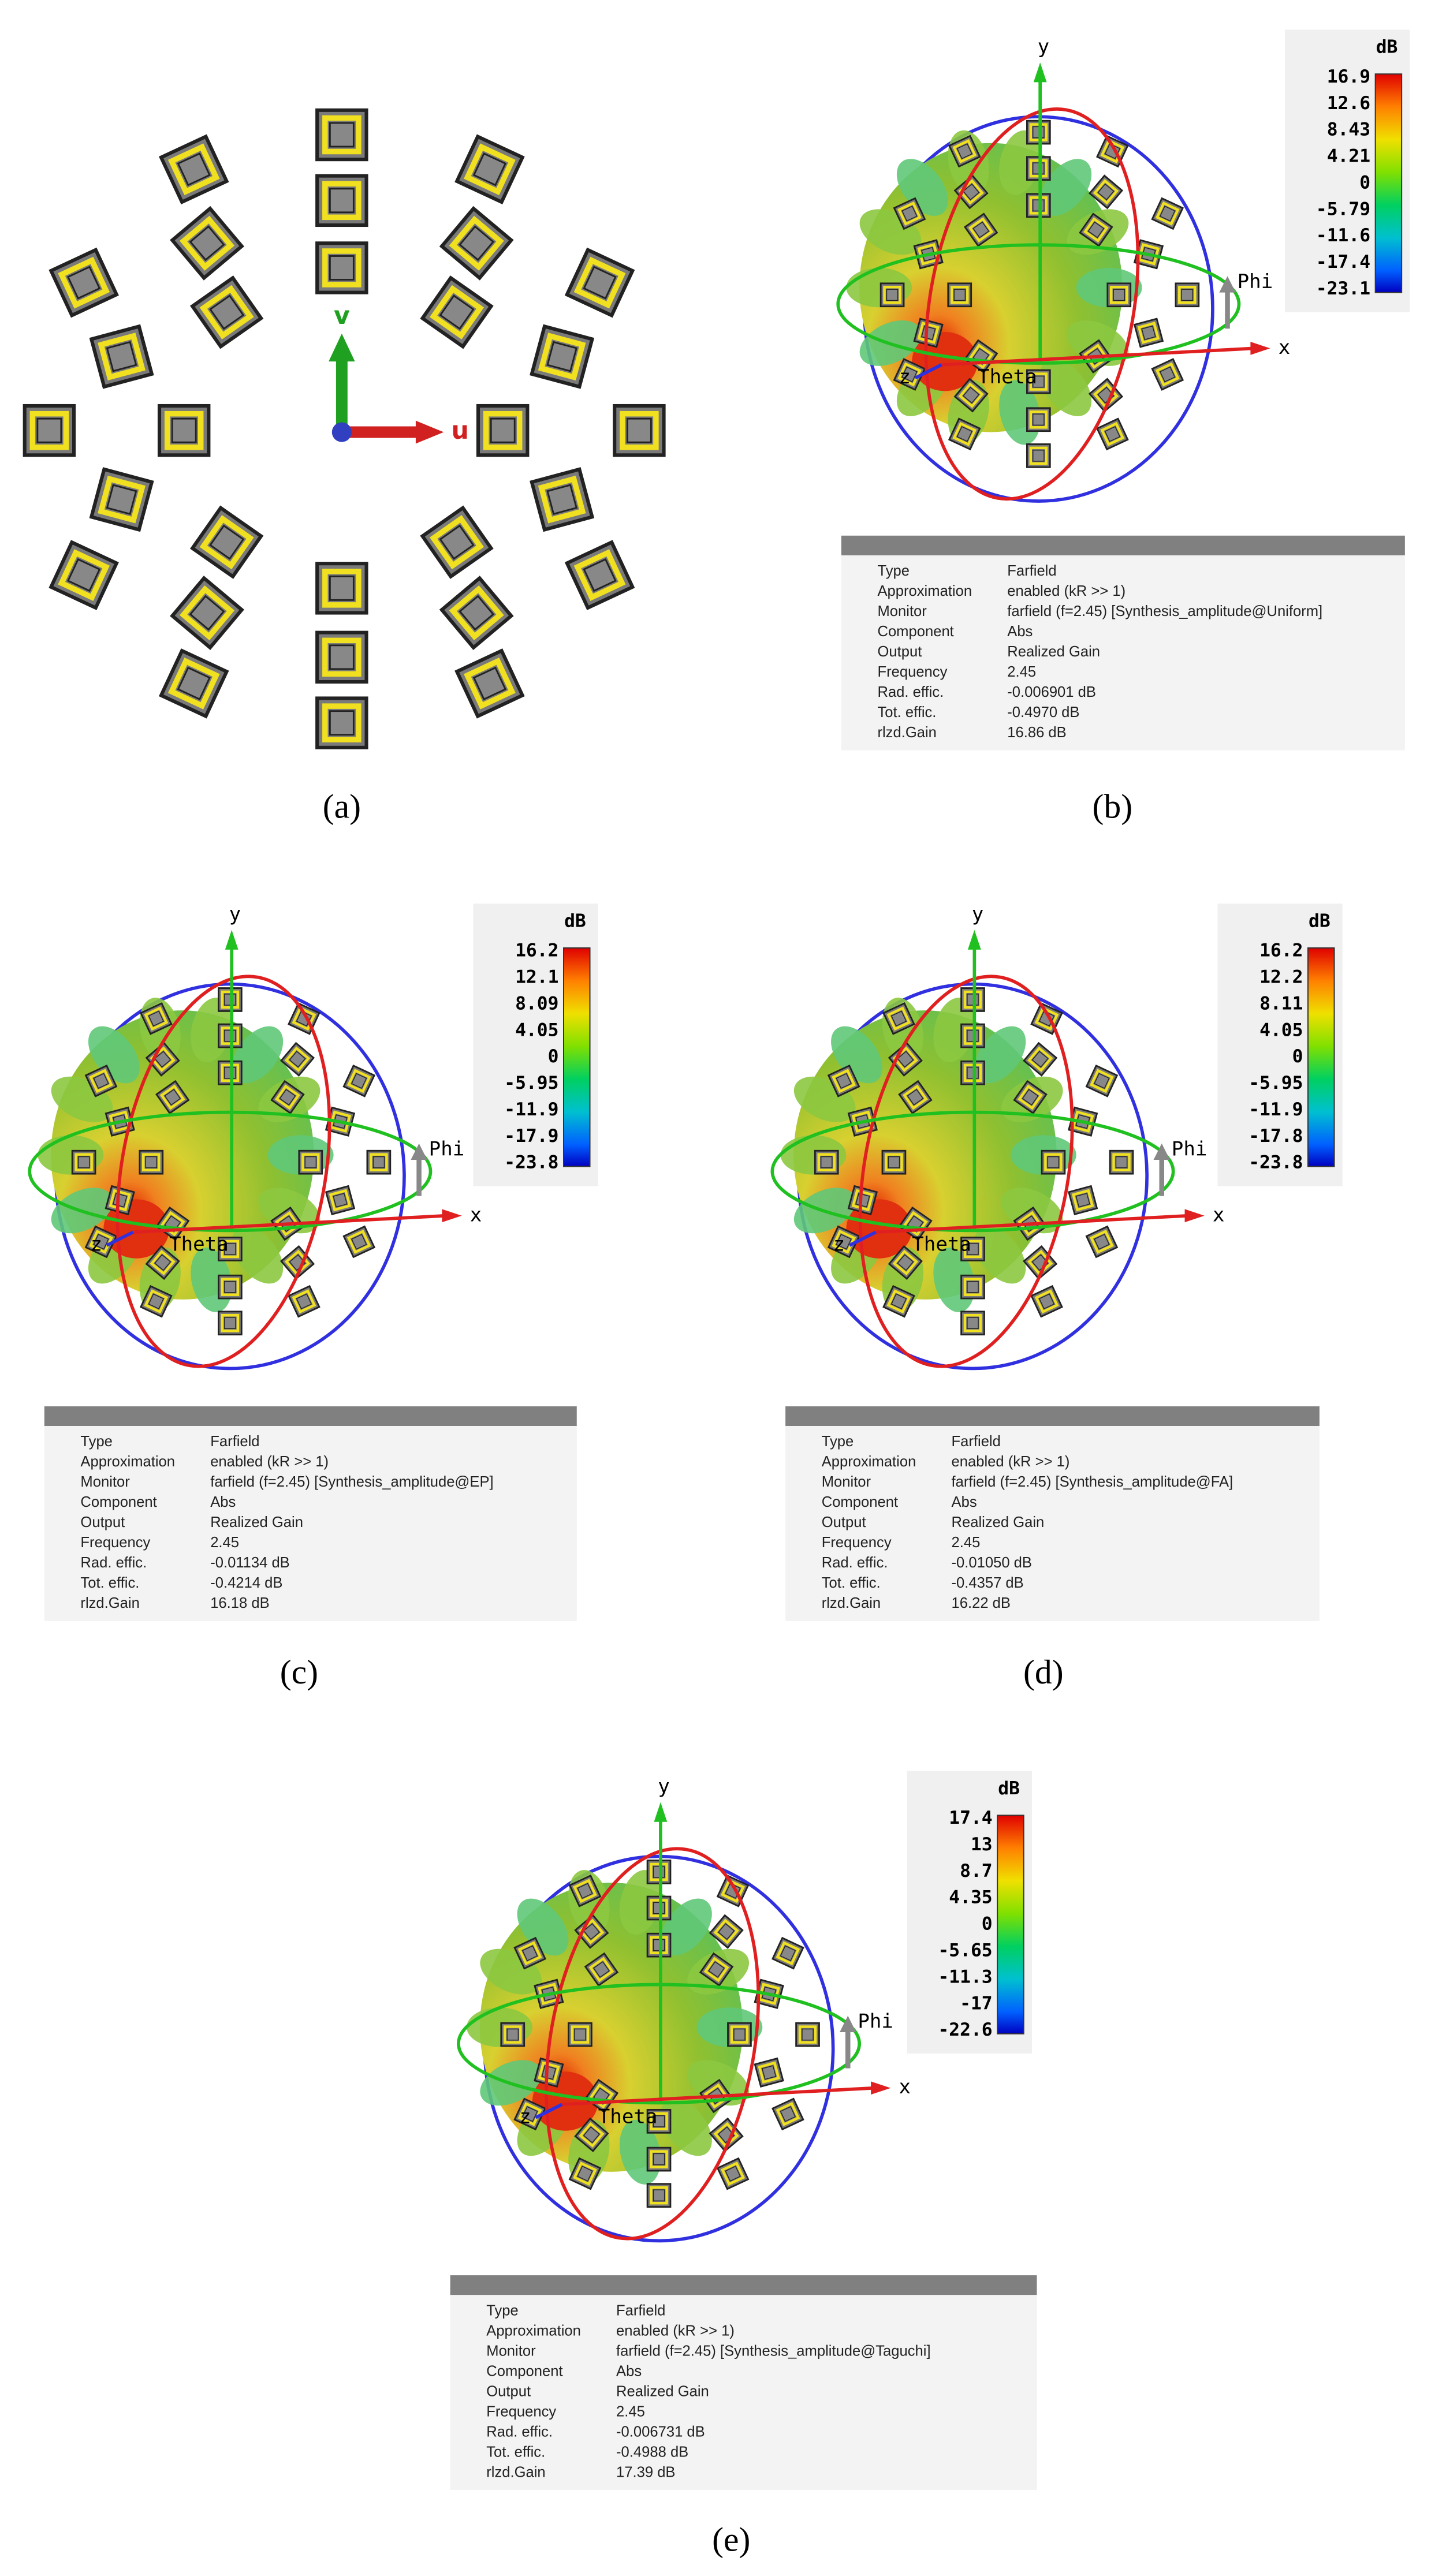  I want to click on red-circle, so click(223, 1171).